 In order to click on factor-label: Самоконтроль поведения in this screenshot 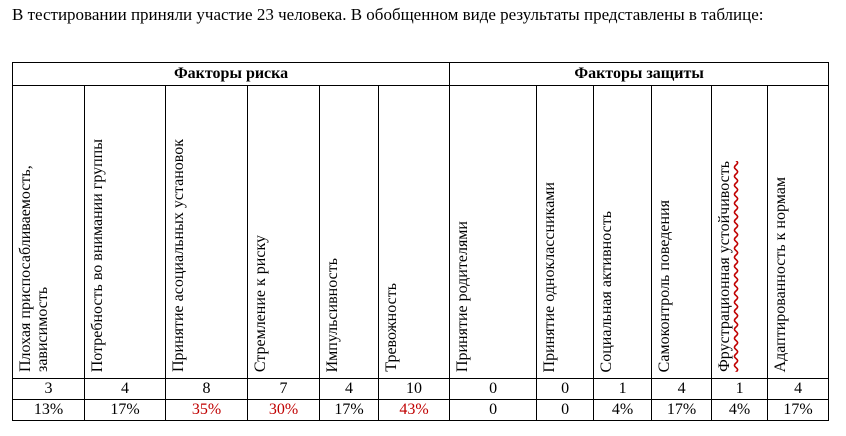, I will do `click(665, 285)`.